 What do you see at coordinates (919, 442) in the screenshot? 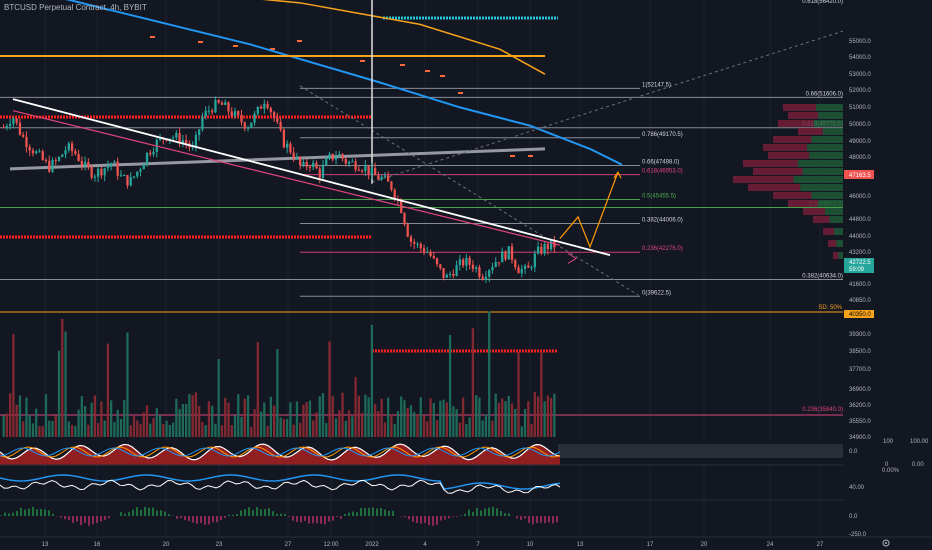
I see `osc1-label: 100.00` at bounding box center [919, 442].